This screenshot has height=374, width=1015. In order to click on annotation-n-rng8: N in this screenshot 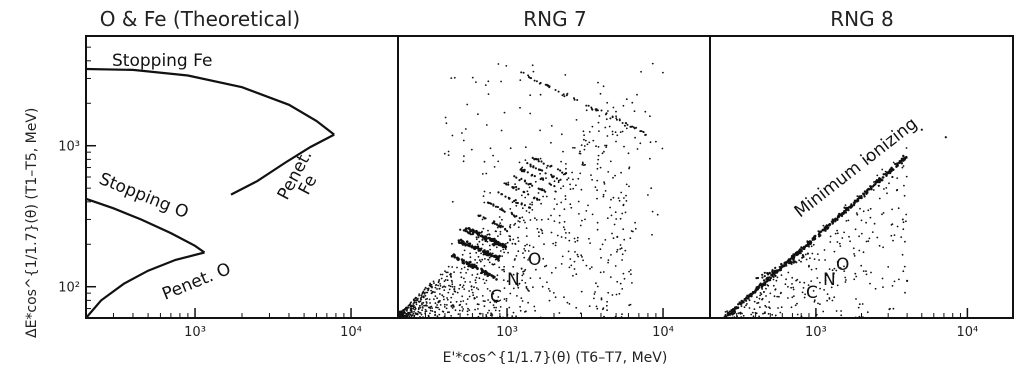, I will do `click(829, 280)`.